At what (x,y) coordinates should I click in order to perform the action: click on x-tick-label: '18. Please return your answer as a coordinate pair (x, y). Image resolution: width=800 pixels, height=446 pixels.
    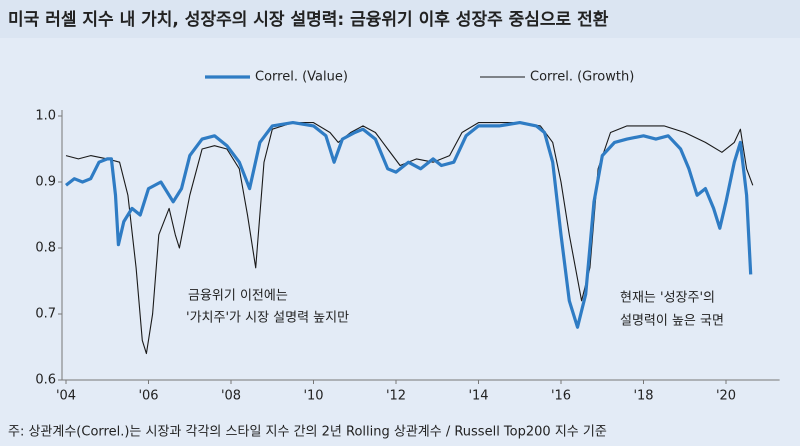
    Looking at the image, I should click on (643, 396).